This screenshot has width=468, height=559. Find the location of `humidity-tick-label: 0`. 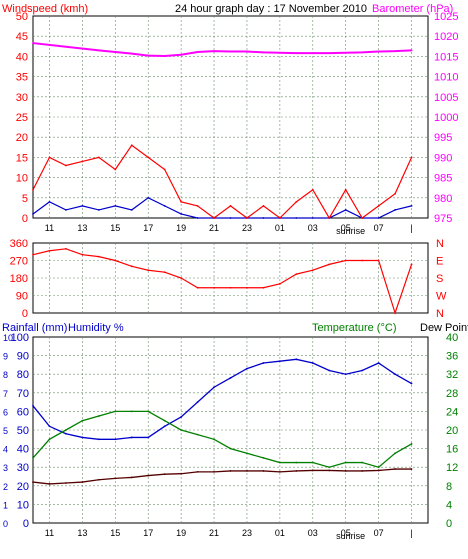

humidity-tick-label: 0 is located at coordinates (26, 524).